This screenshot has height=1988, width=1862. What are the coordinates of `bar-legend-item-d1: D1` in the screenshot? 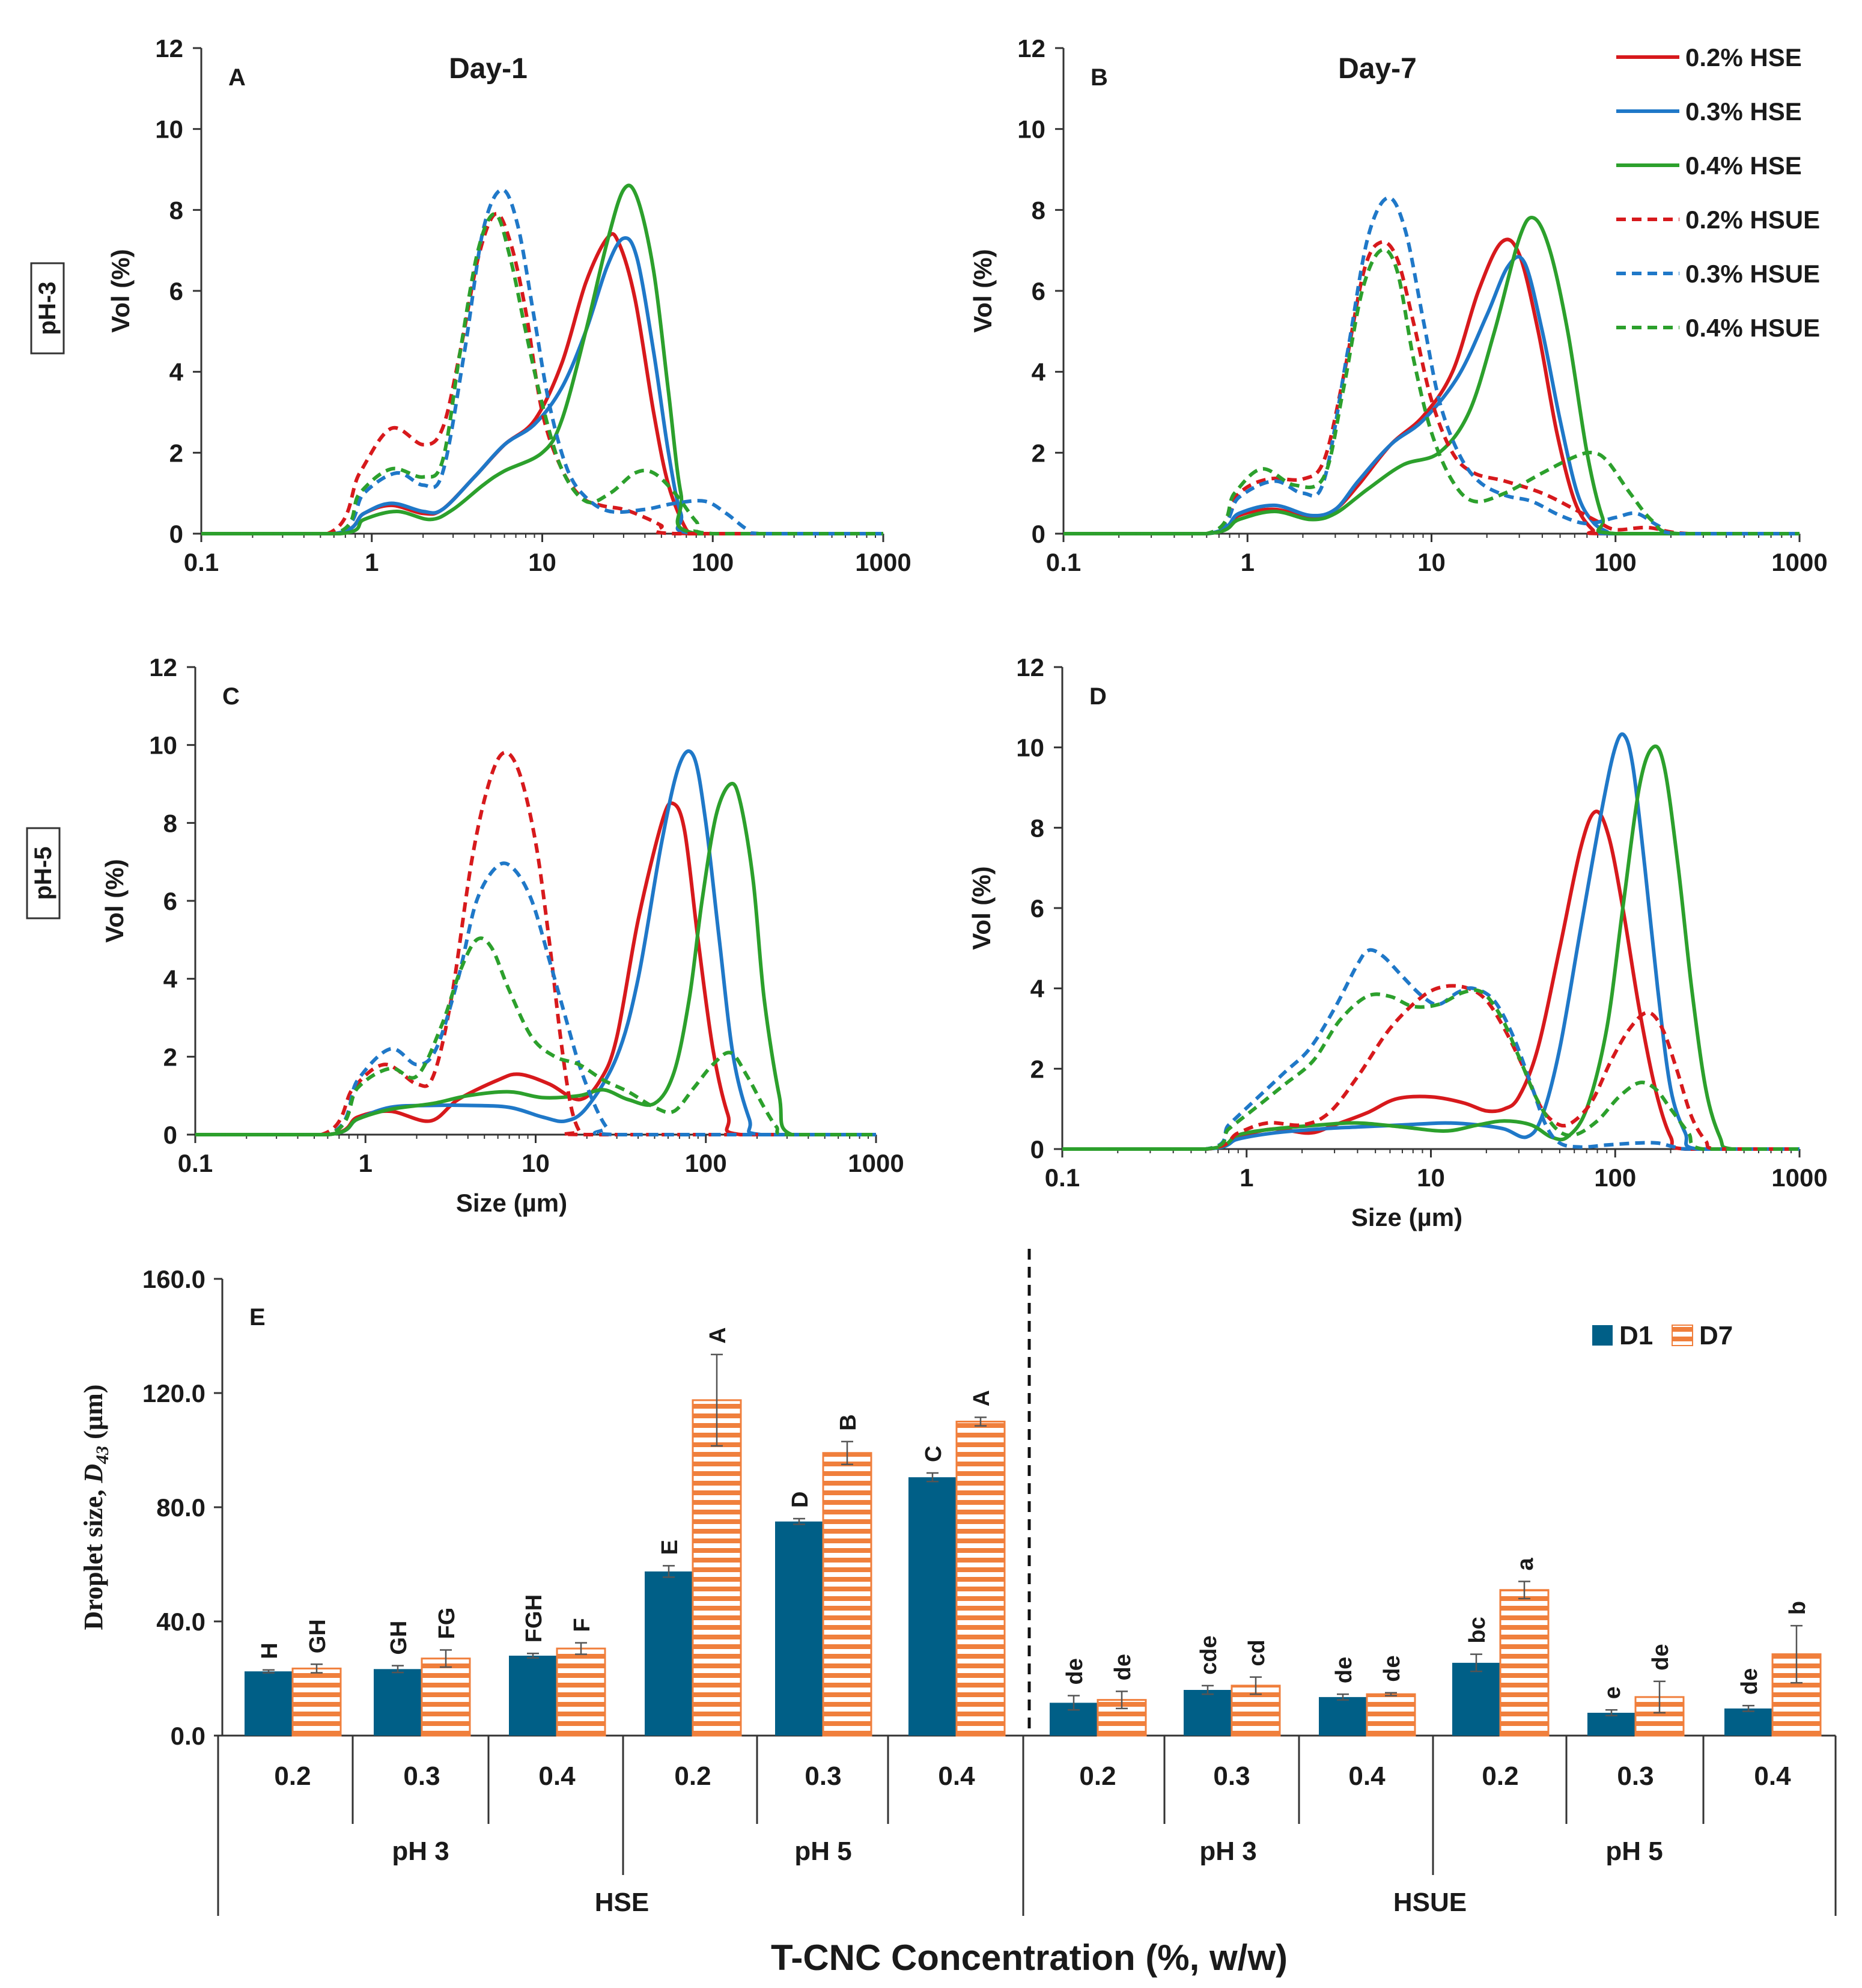 It's located at (1622, 1335).